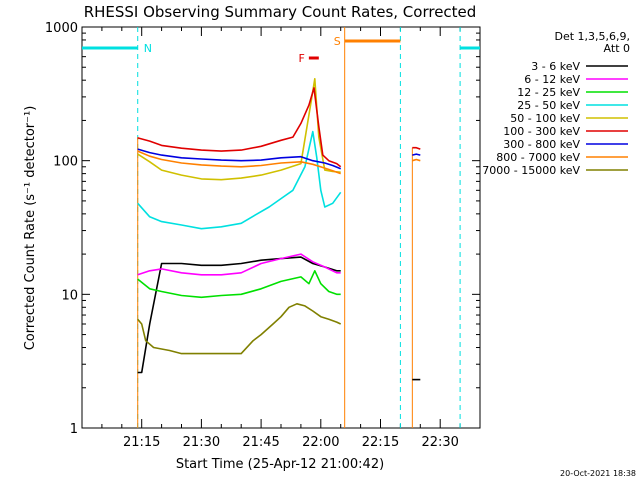  What do you see at coordinates (380, 442) in the screenshot?
I see `x-tick-label: 22:15` at bounding box center [380, 442].